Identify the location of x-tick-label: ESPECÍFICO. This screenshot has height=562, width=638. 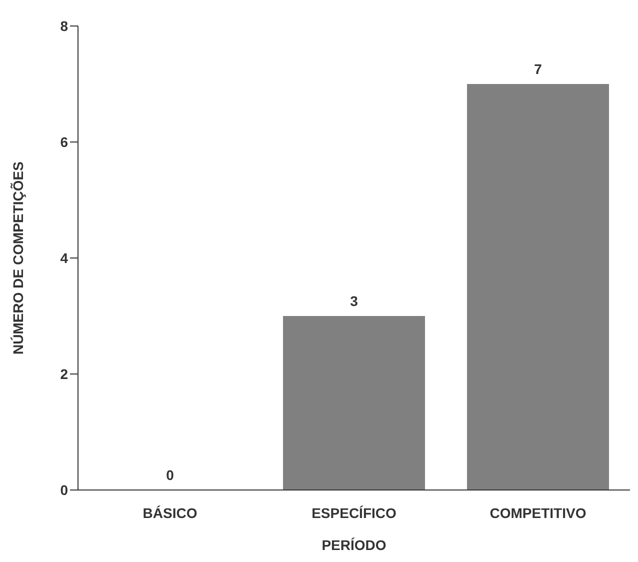
(354, 512).